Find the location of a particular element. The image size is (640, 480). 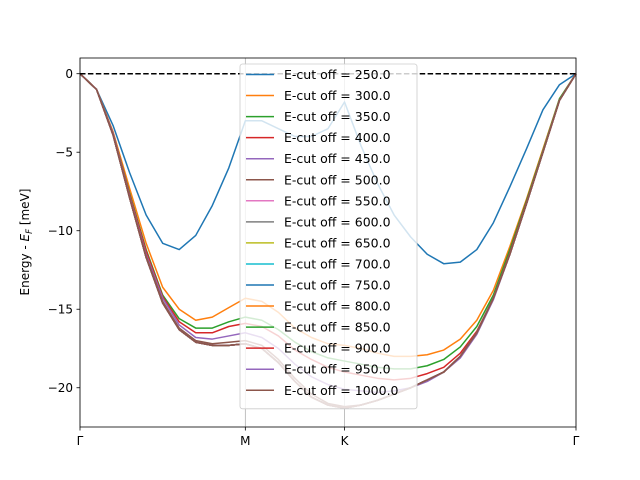

y-tick-label-2: −10 is located at coordinates (60, 231).